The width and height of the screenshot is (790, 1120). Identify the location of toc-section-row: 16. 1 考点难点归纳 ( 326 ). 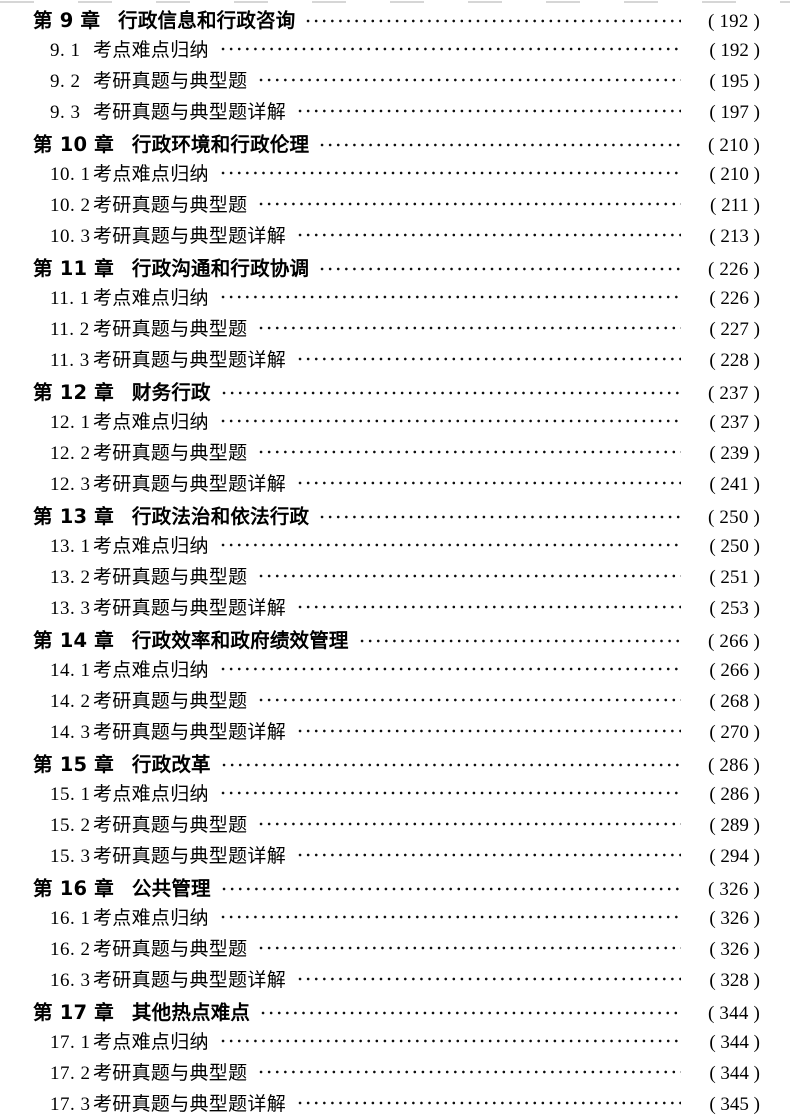
(395, 918).